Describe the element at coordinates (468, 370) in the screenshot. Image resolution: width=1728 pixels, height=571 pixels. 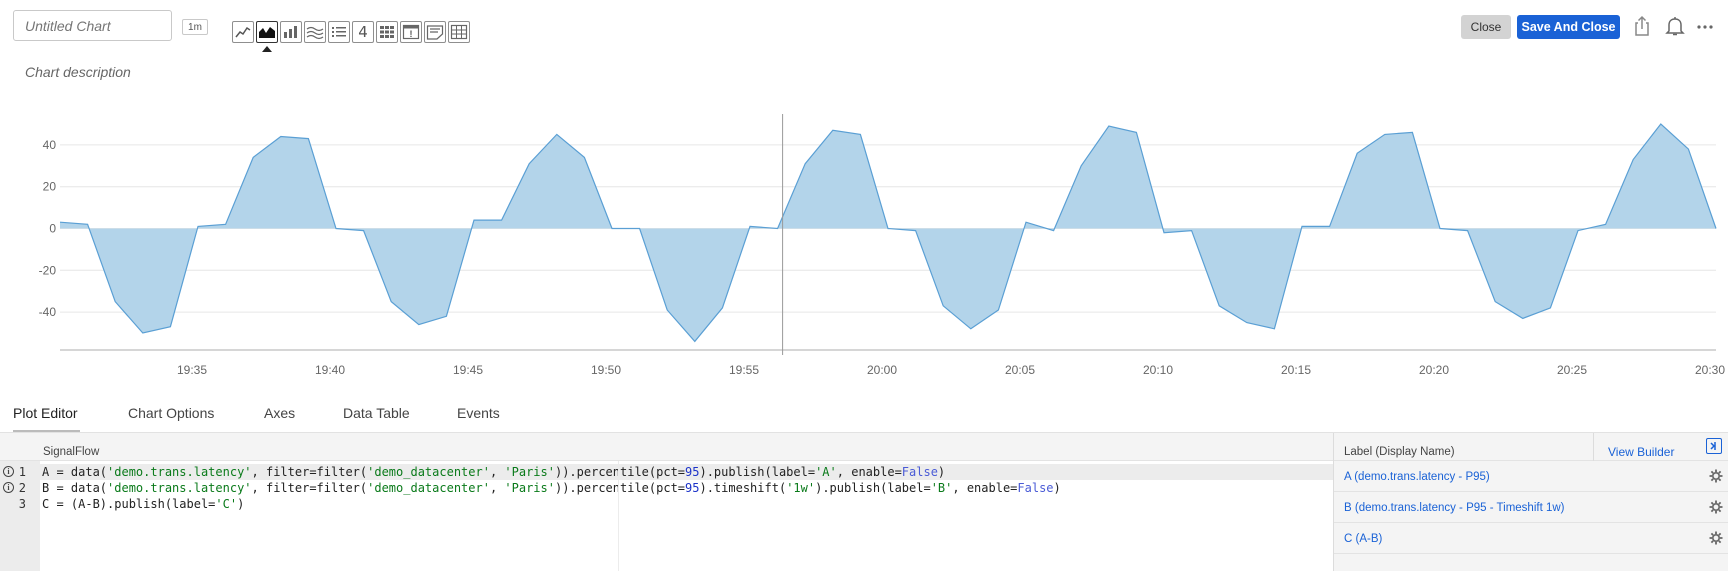
I see `x-tick-label: 19:45` at that location.